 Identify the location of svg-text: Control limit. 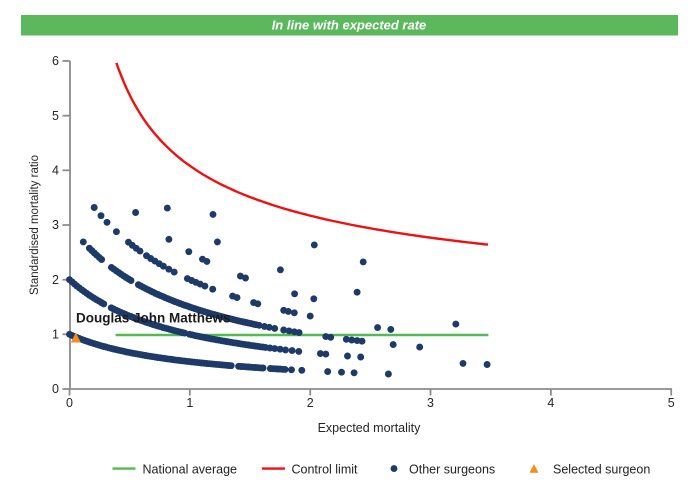
(325, 470).